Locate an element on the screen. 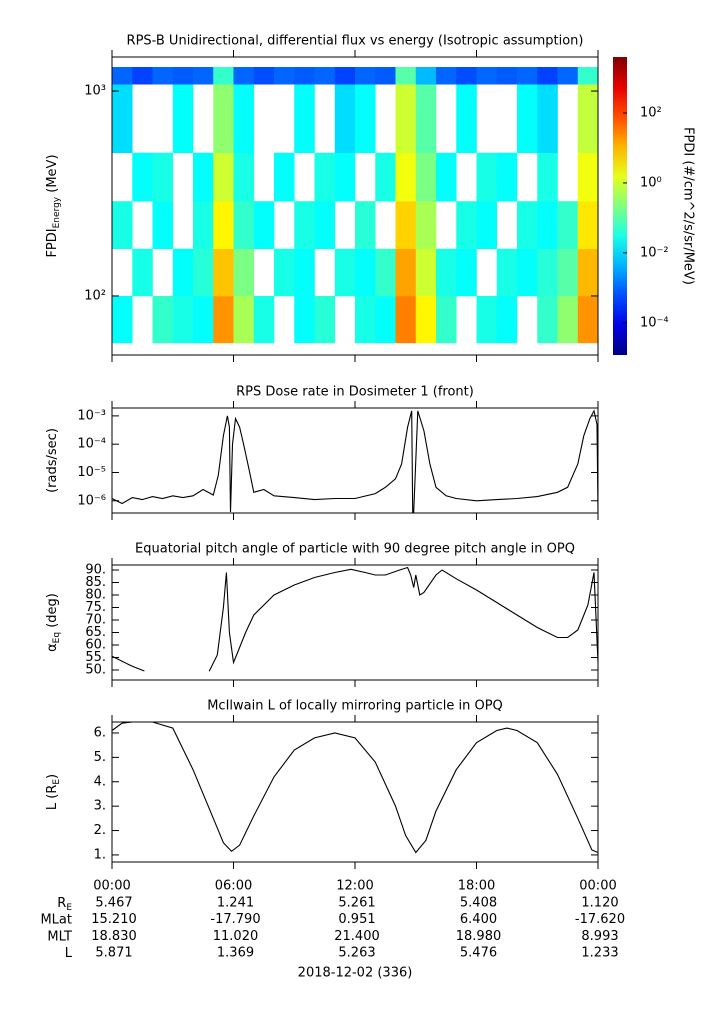 The image size is (725, 1023). label-suffix: ) is located at coordinates (52, 776).